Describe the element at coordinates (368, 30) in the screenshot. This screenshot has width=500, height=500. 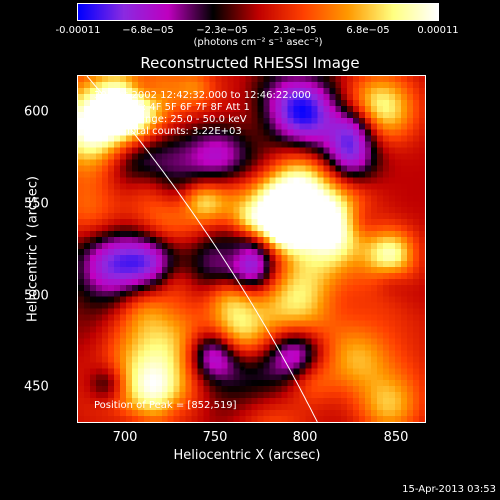
I see `colorbar-tick-label: 6.8e−05` at that location.